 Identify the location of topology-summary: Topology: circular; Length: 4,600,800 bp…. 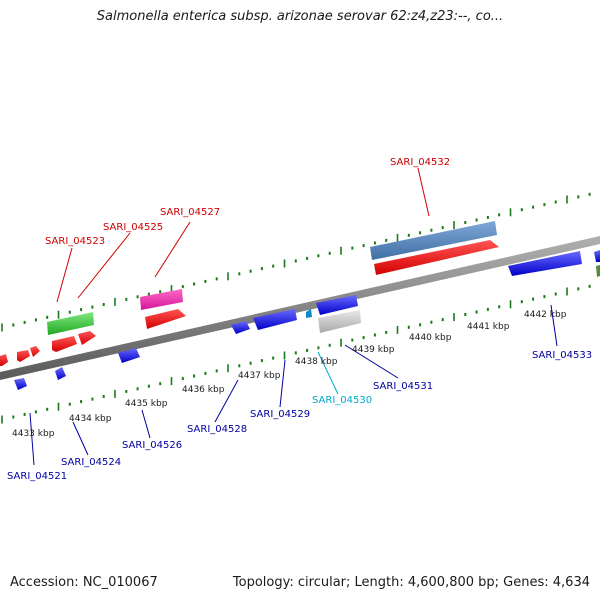
(411, 582).